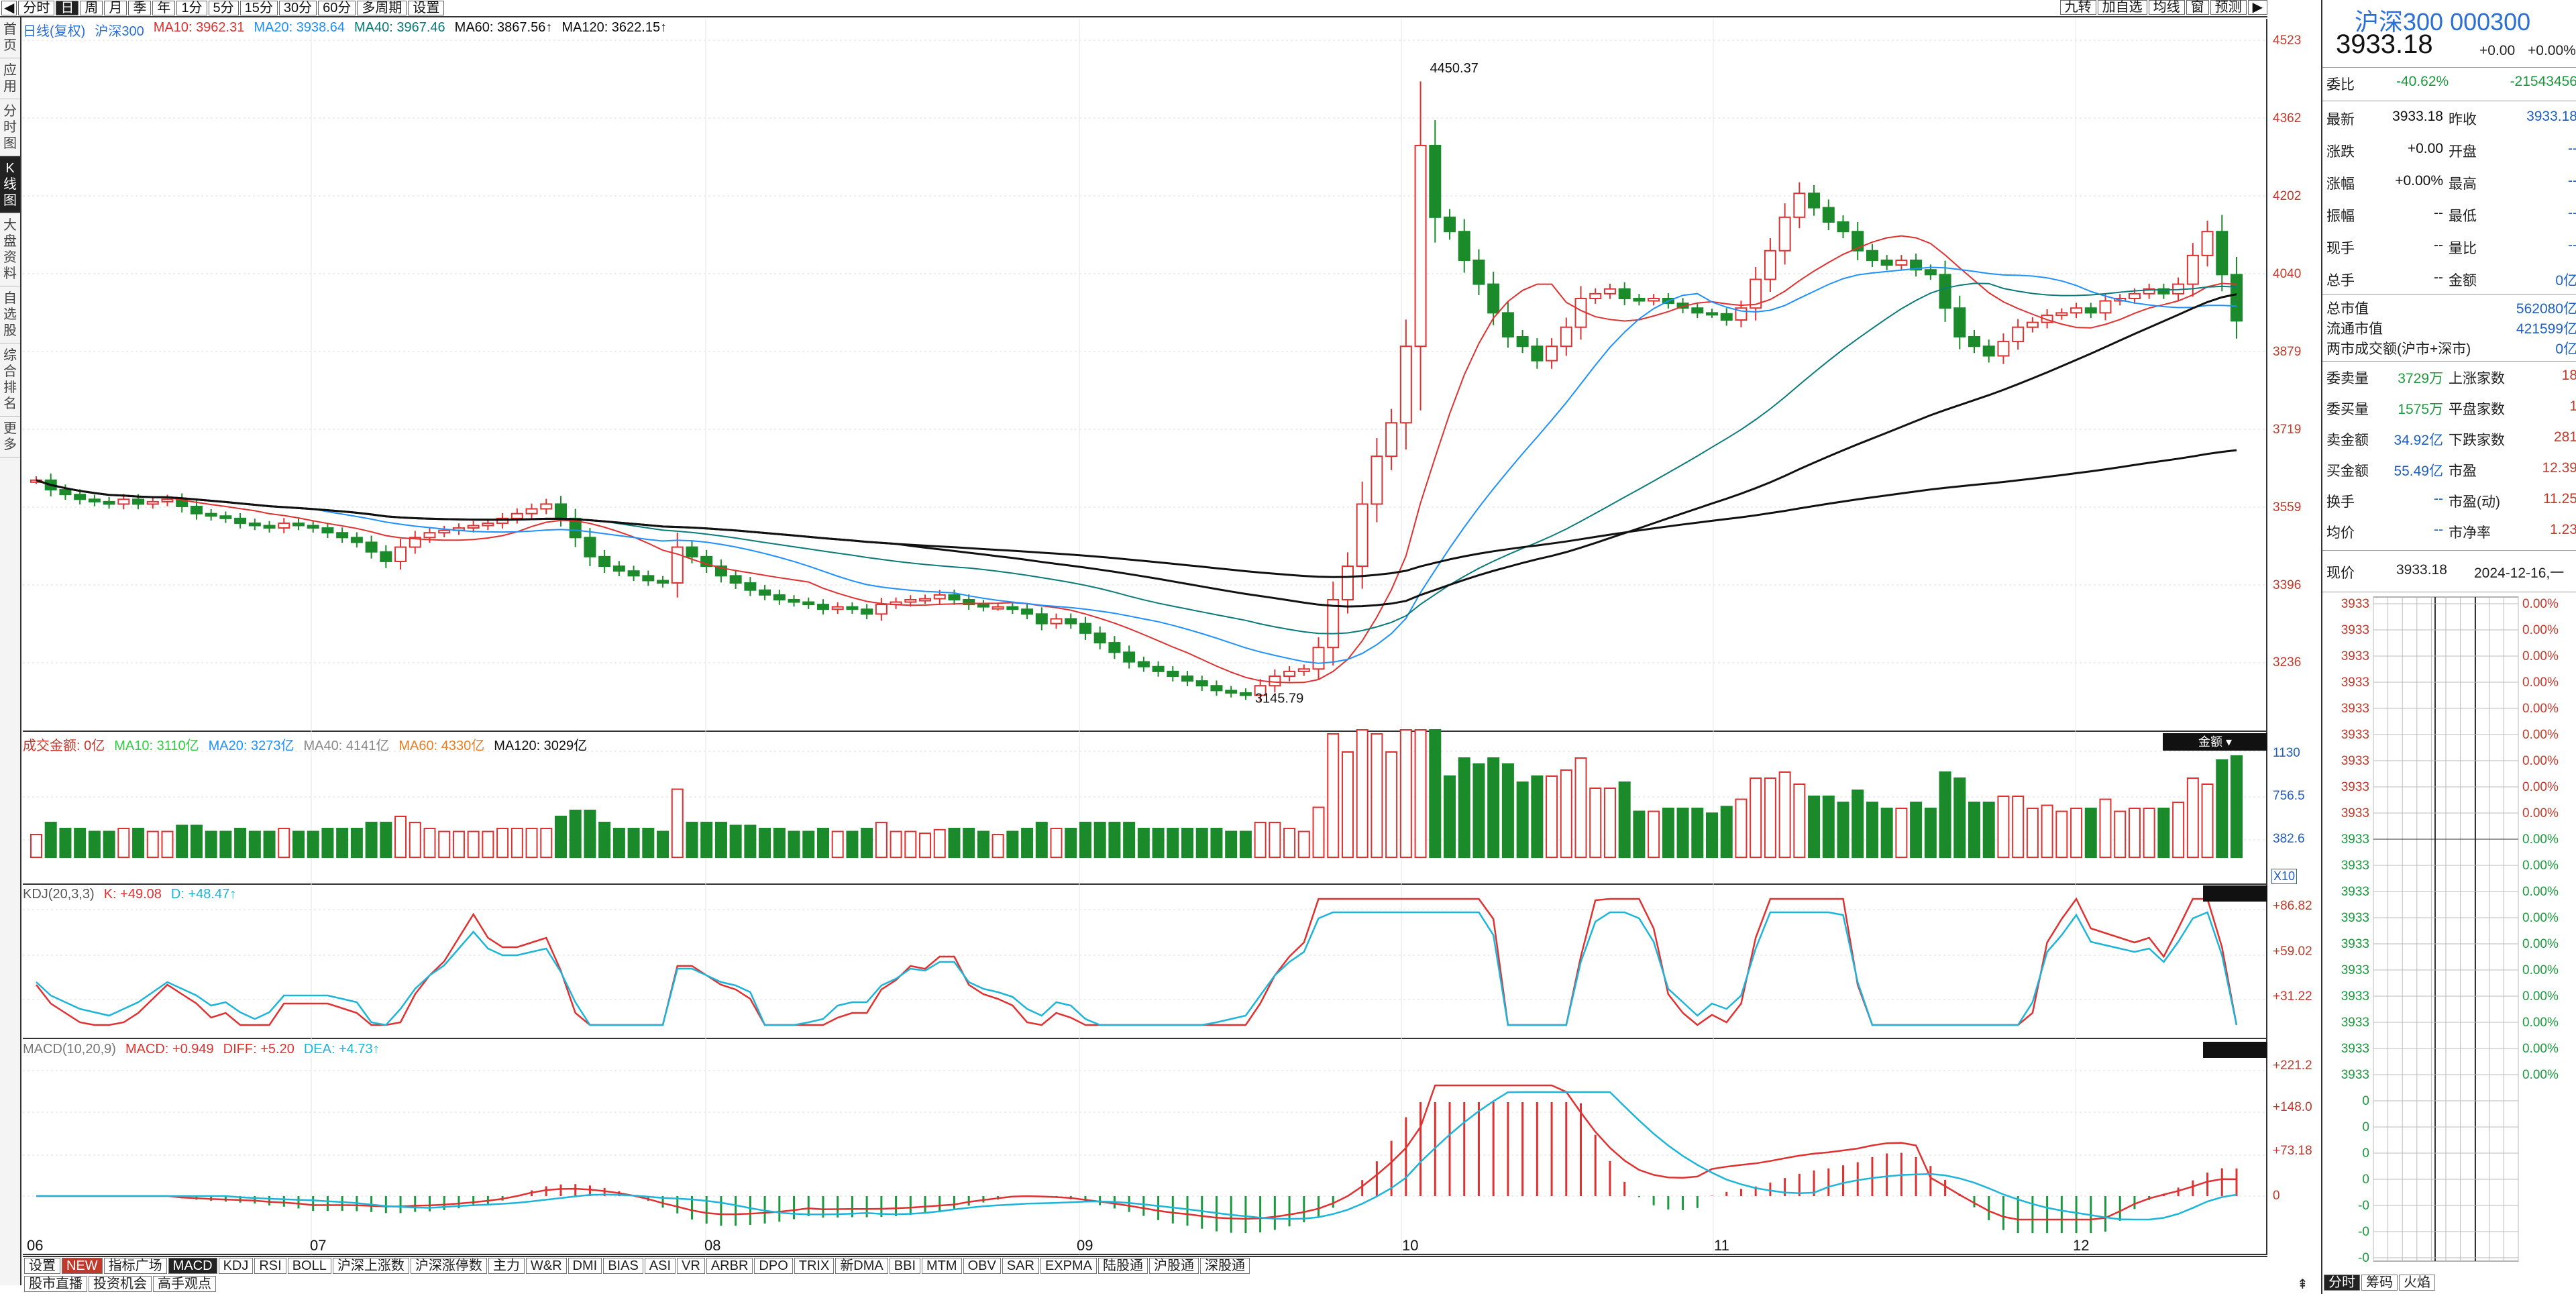  I want to click on indicator-tab-0: 设置, so click(42, 1266).